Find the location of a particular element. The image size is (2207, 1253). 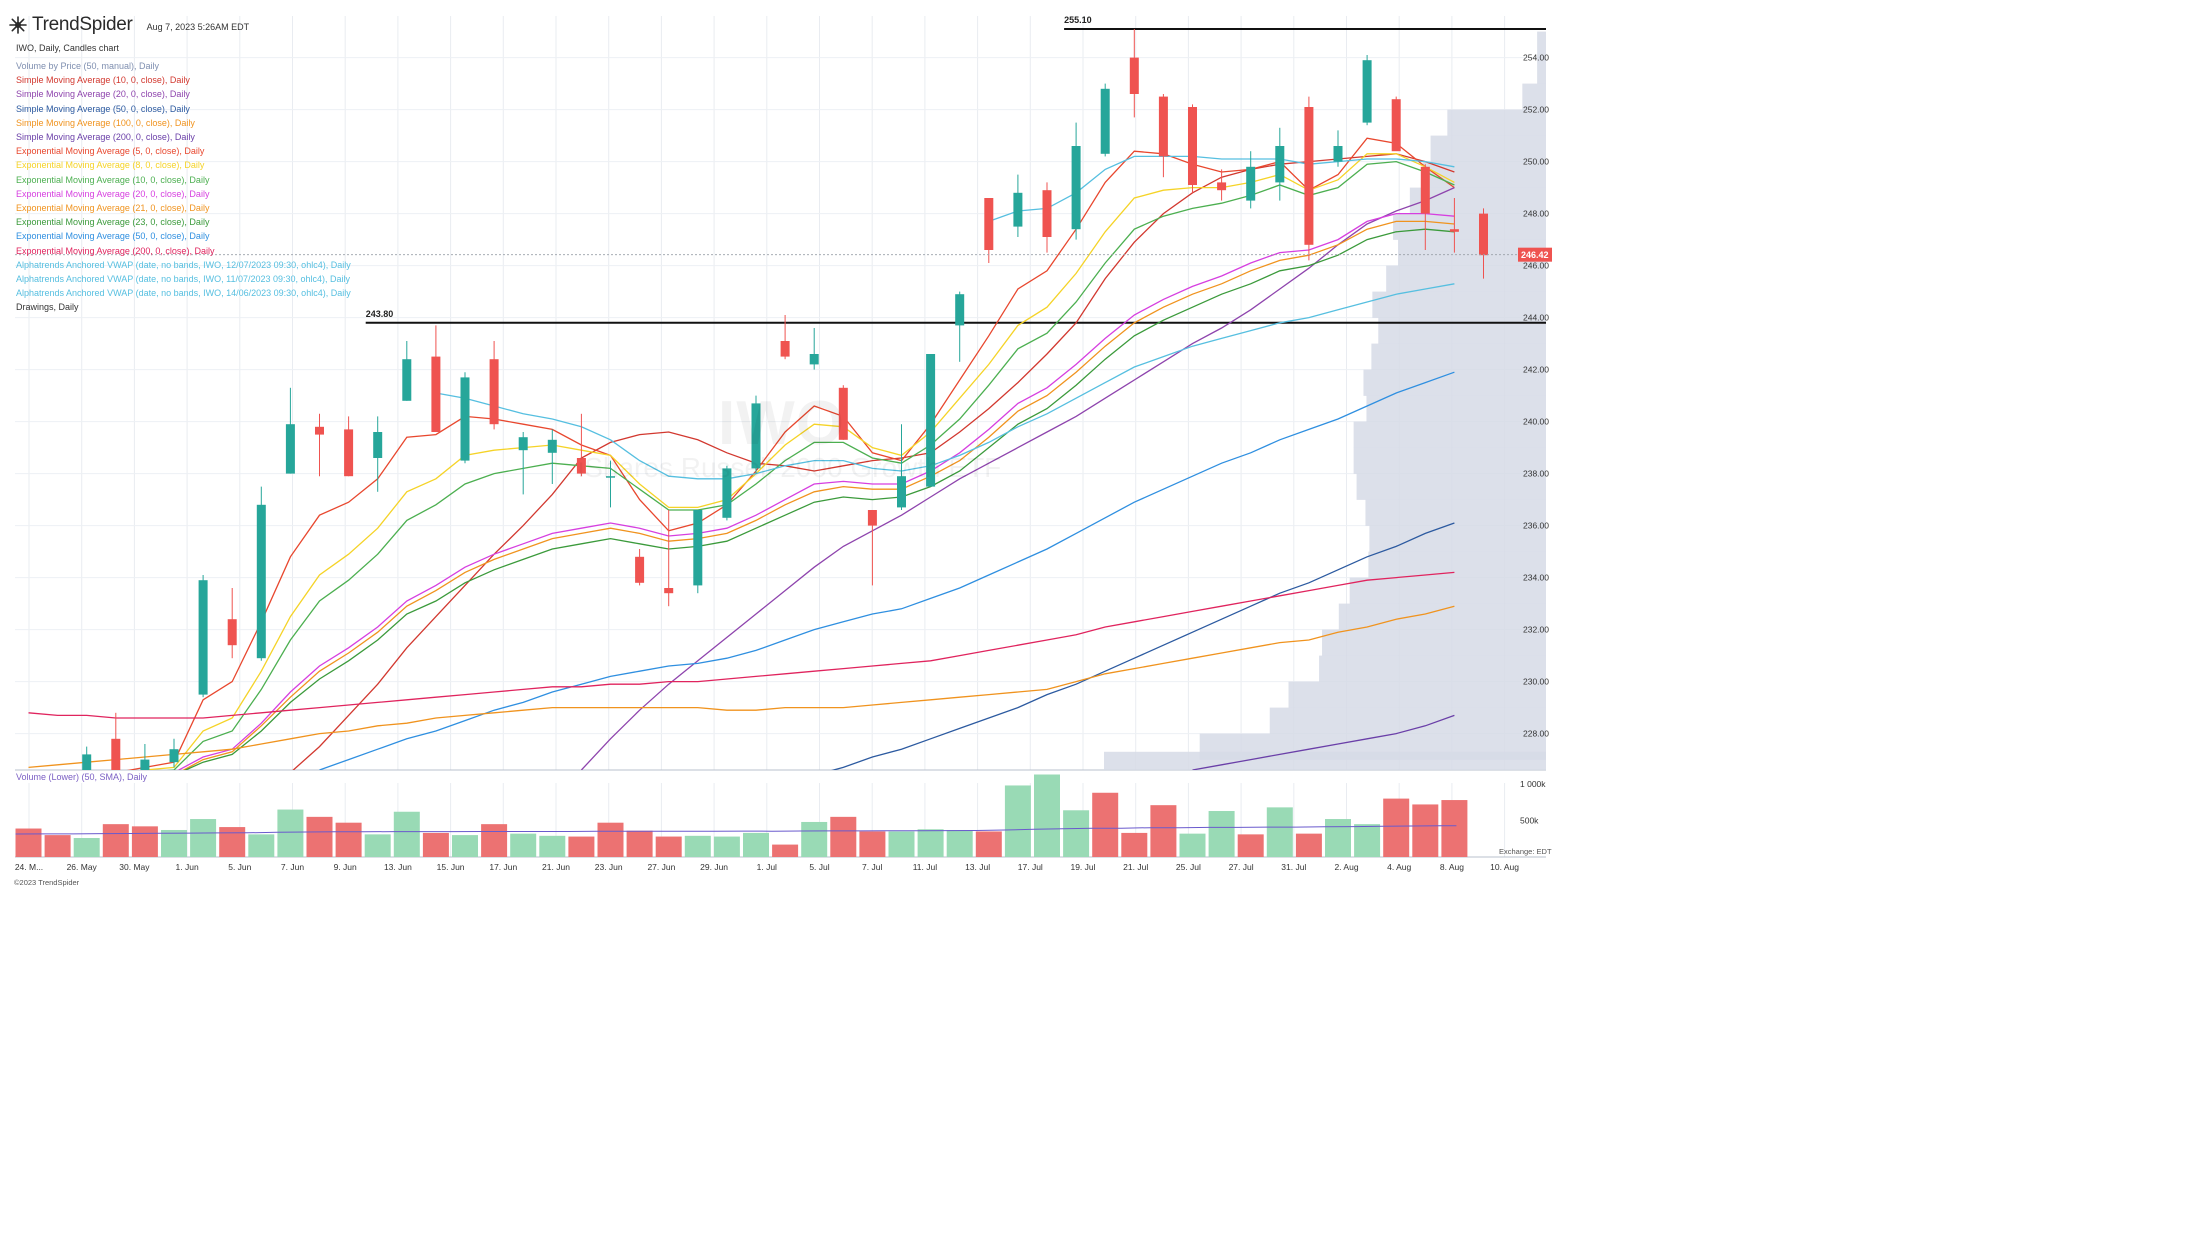

volume-indicator-label: Volume (Lower) (50, SMA), Daily is located at coordinates (82, 777).